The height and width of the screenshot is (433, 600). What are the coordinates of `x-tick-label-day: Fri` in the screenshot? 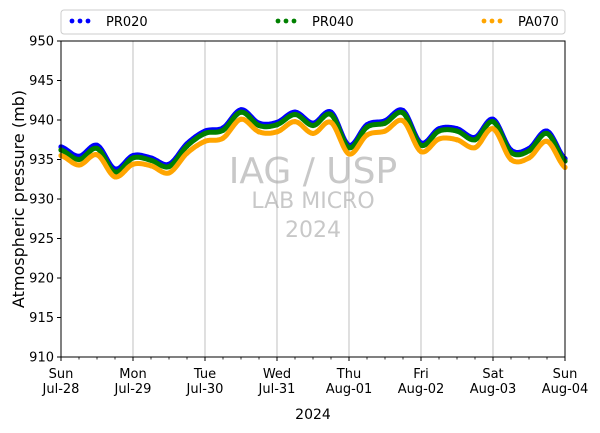 It's located at (421, 374).